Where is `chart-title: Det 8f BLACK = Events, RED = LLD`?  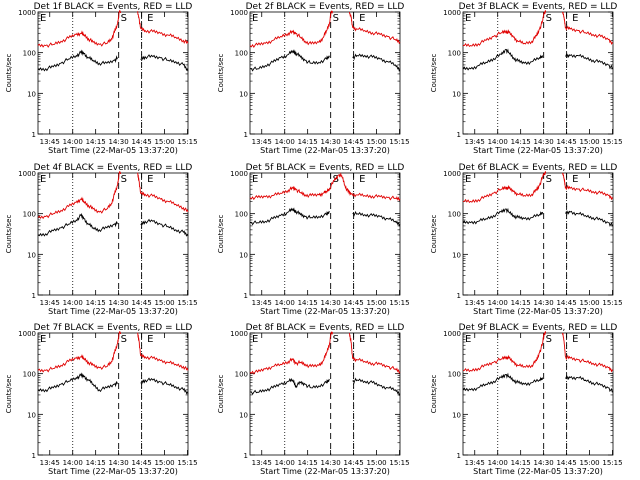
chart-title: Det 8f BLACK = Events, RED = LLD is located at coordinates (325, 328).